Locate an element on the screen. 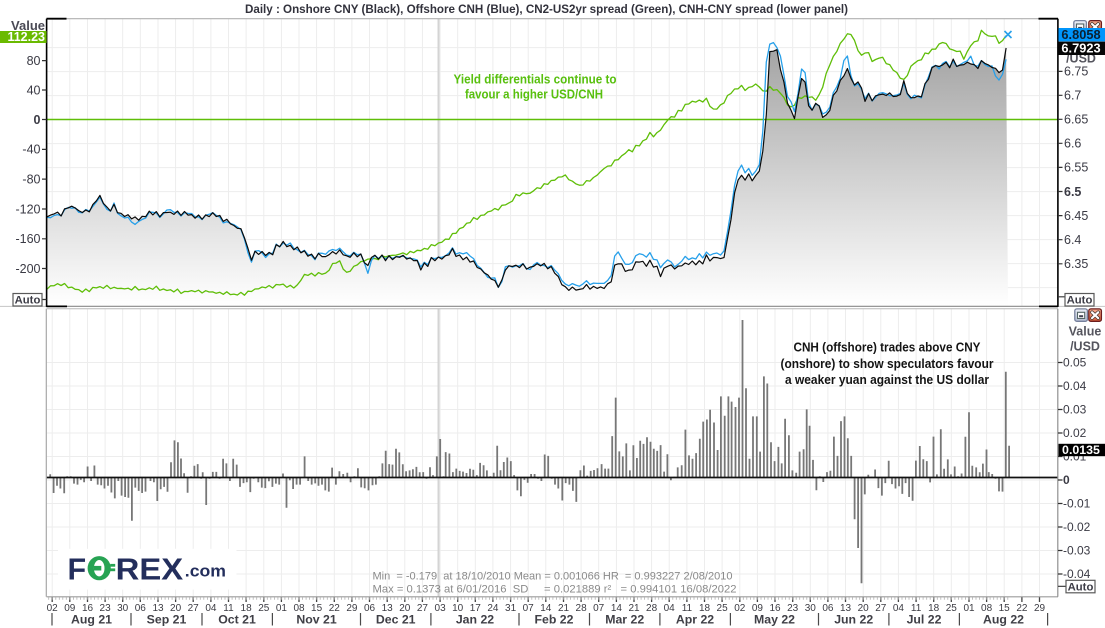  svg-text: 24 is located at coordinates (493, 608).